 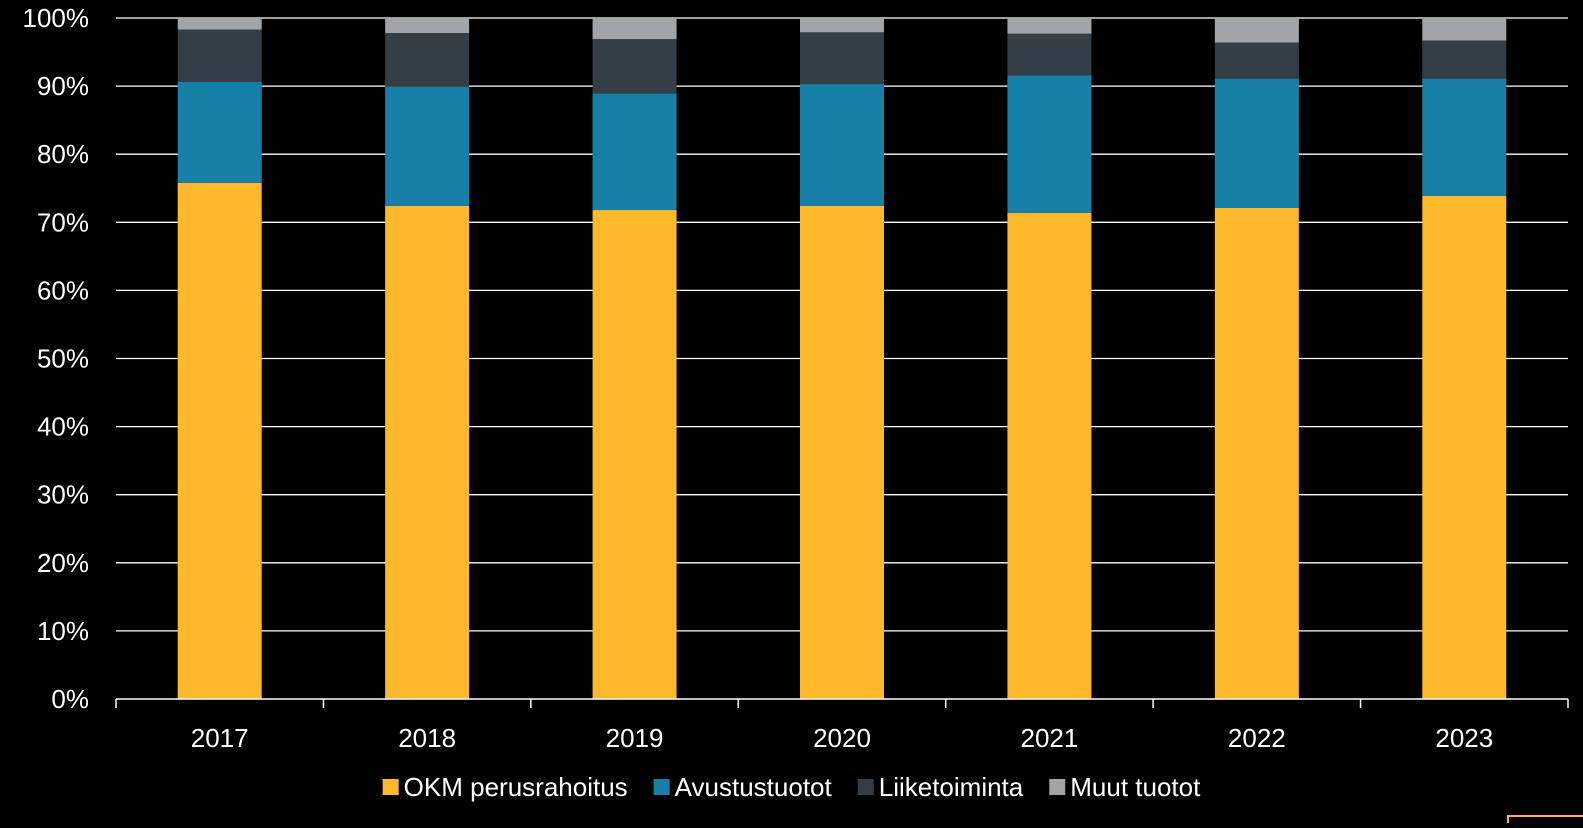 What do you see at coordinates (63, 154) in the screenshot?
I see `y-tick-label: 80%` at bounding box center [63, 154].